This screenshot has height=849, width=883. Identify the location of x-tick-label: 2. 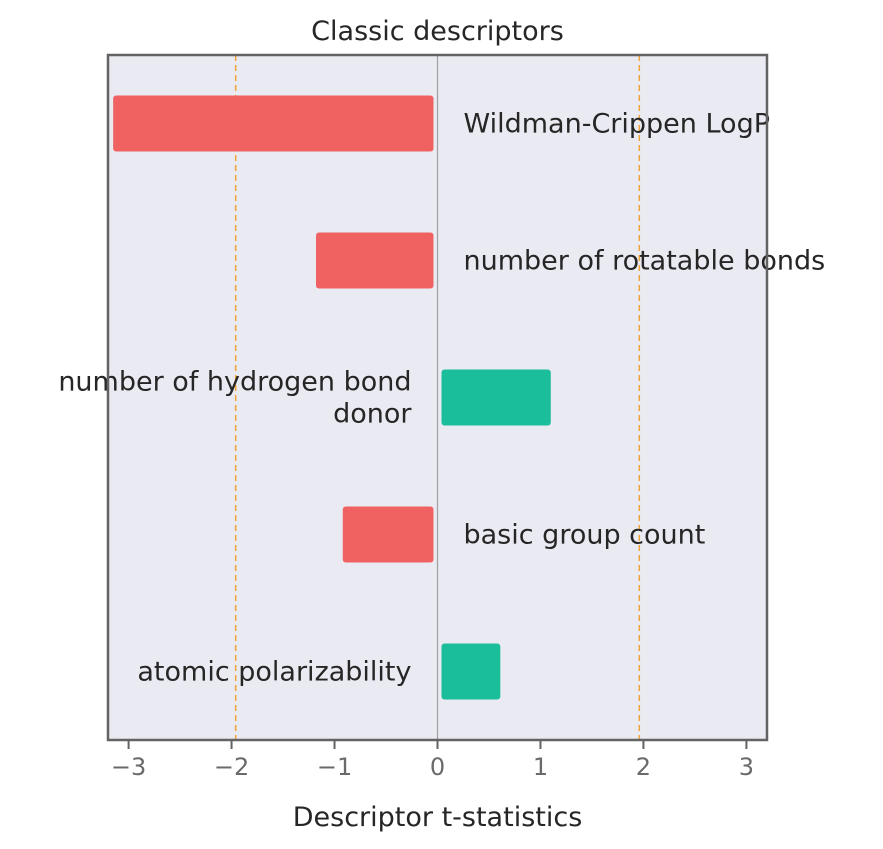
(643, 767).